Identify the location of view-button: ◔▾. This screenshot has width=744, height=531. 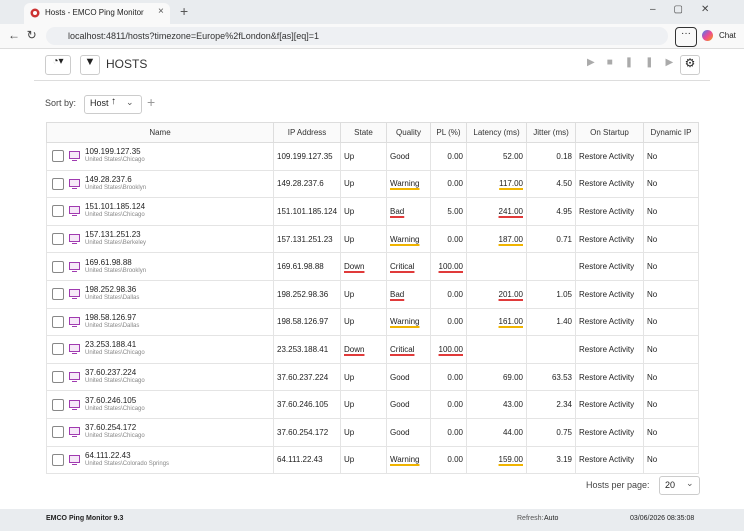
(58, 65).